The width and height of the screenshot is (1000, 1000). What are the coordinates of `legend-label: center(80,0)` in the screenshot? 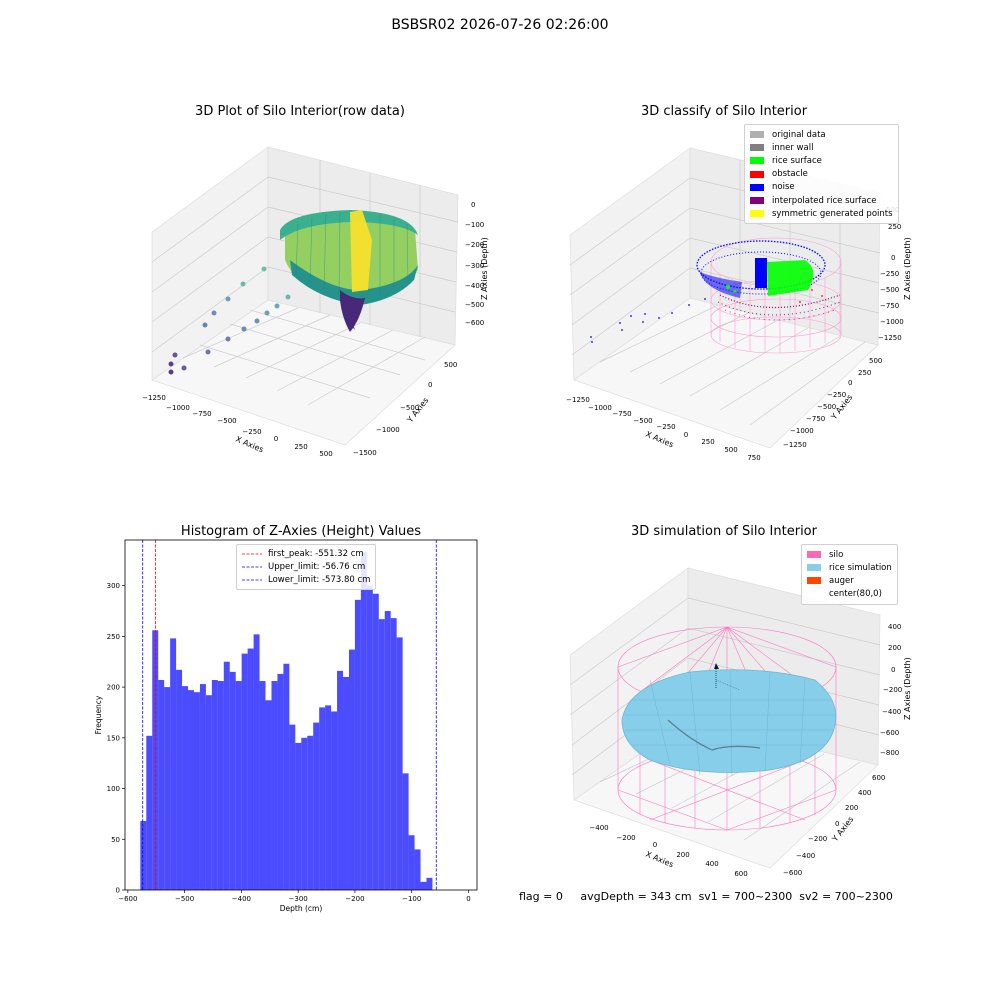 It's located at (855, 594).